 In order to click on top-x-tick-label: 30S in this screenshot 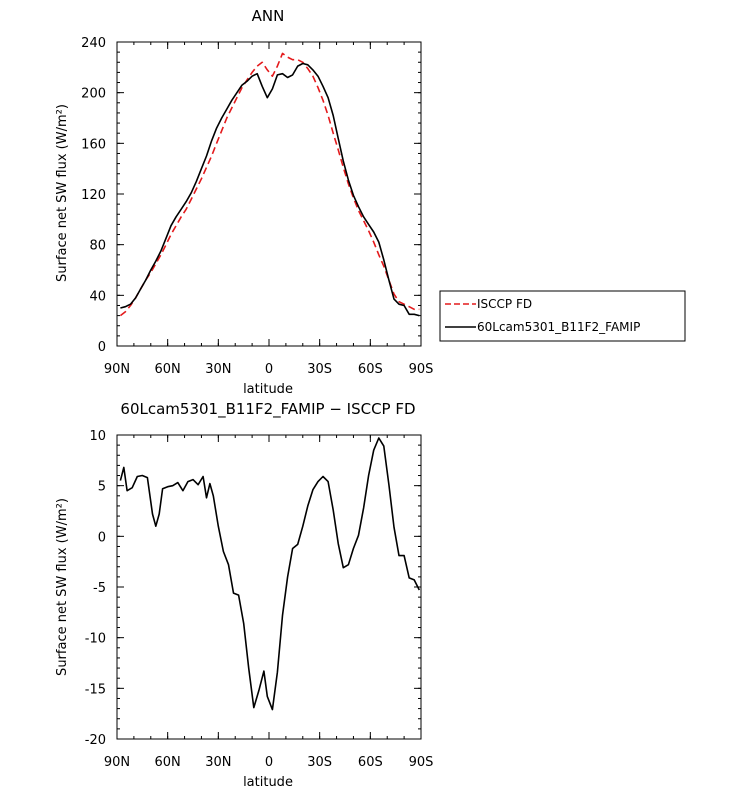, I will do `click(319, 369)`.